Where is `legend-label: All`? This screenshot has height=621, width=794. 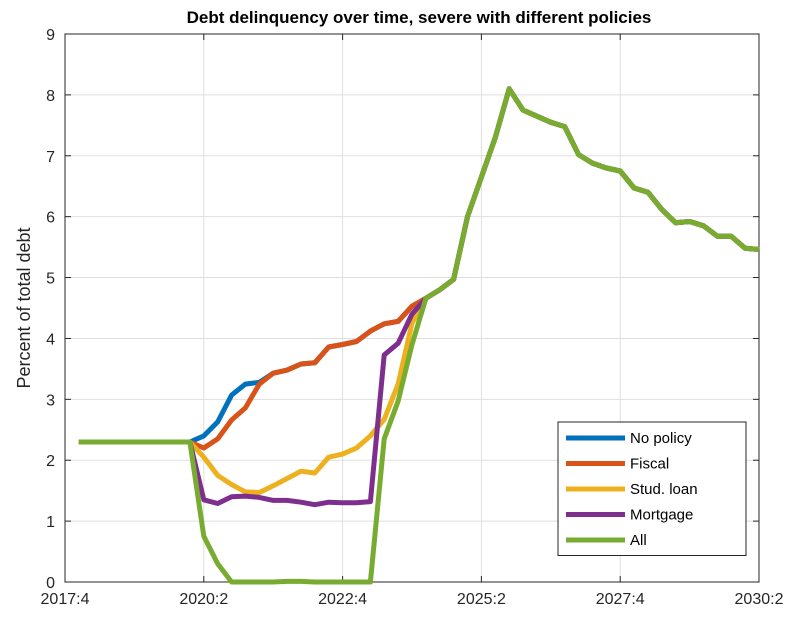
legend-label: All is located at coordinates (638, 540).